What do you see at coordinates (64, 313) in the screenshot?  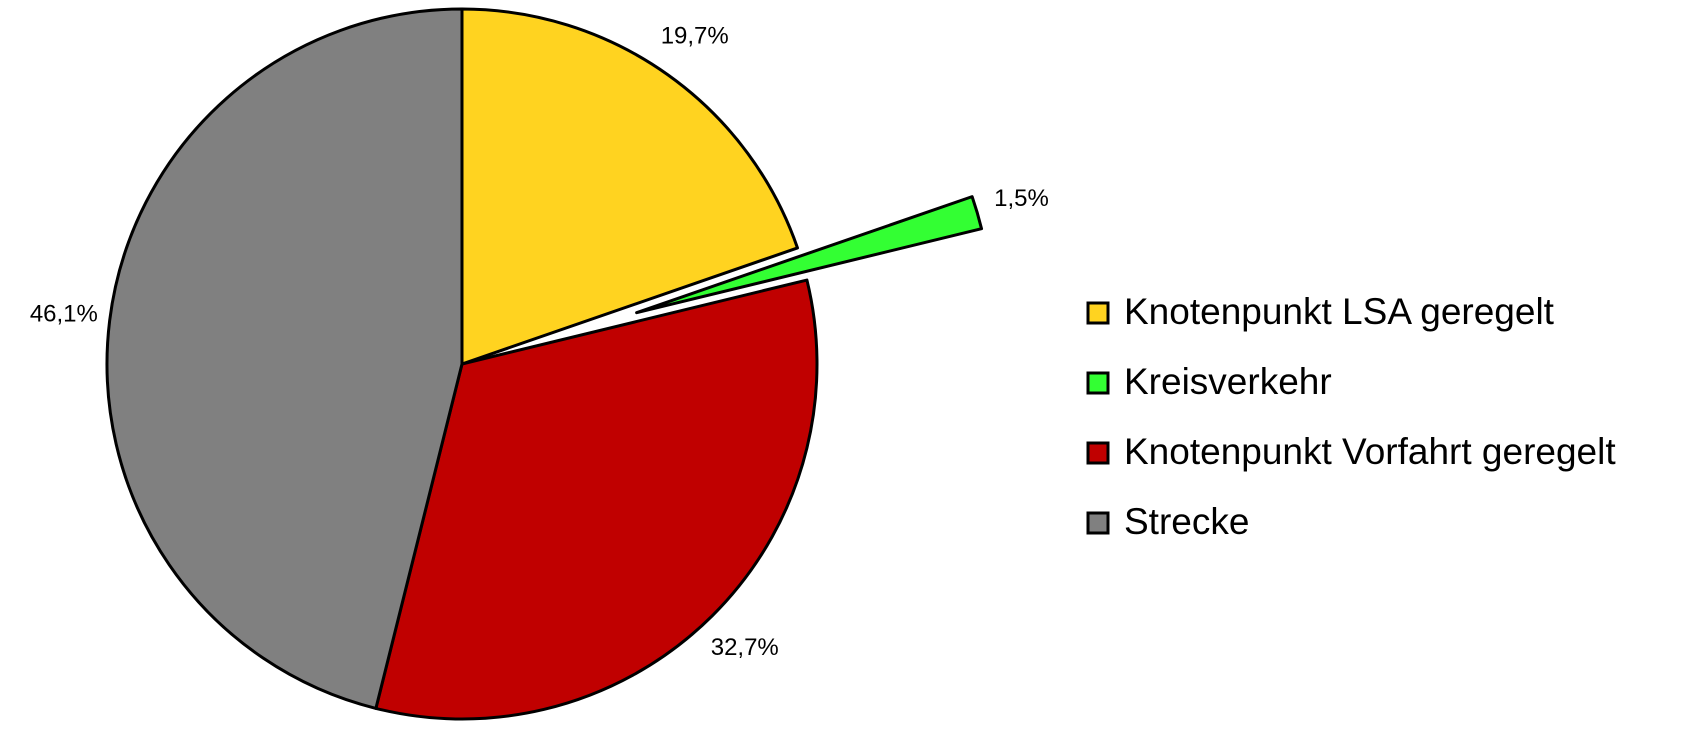 I see `value-label: 46,1%` at bounding box center [64, 313].